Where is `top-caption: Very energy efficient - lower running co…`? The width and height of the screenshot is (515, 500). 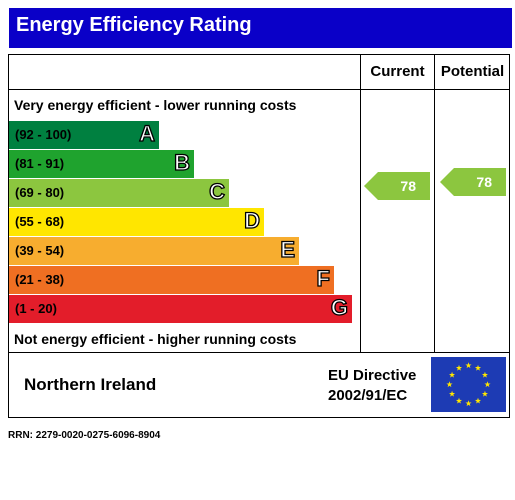 top-caption: Very energy efficient - lower running co… is located at coordinates (155, 105).